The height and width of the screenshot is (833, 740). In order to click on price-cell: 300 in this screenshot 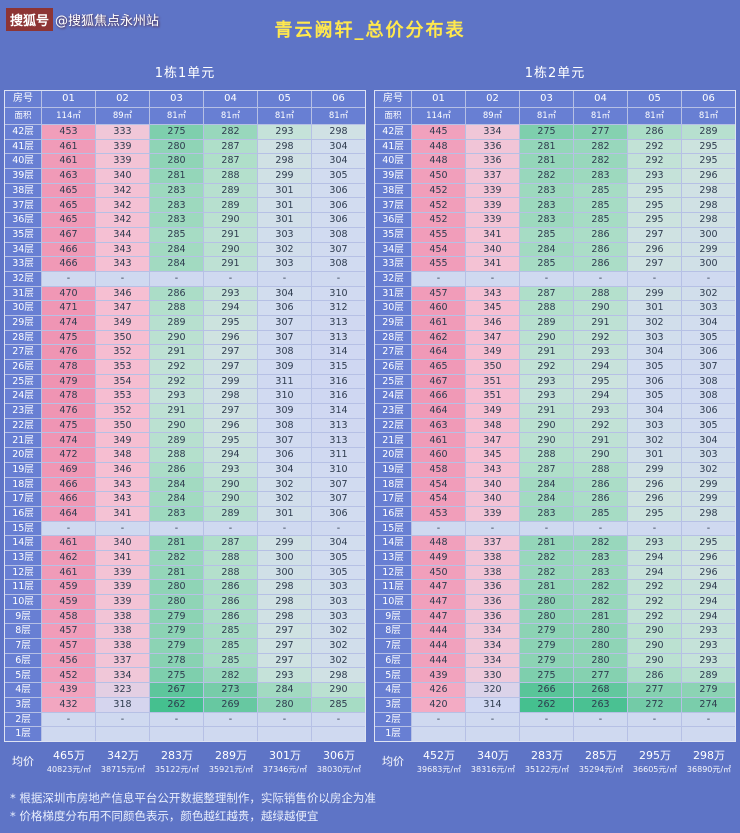, I will do `click(284, 572)`.